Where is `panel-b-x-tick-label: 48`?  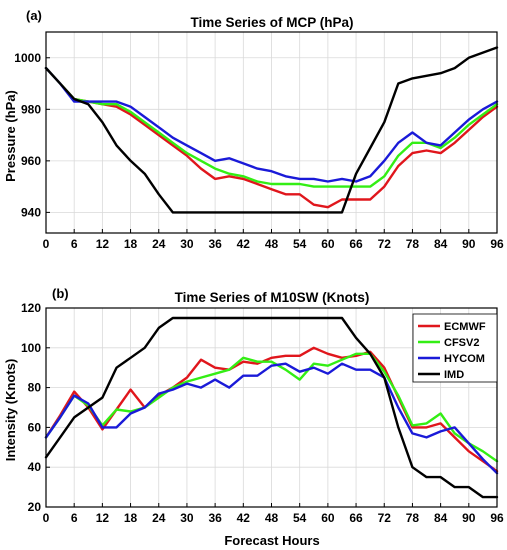 panel-b-x-tick-label: 48 is located at coordinates (272, 518).